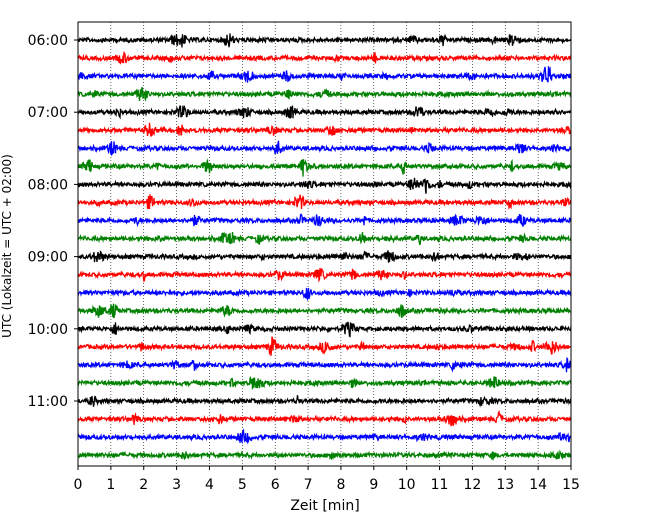 This screenshot has height=520, width=650. Describe the element at coordinates (7, 246) in the screenshot. I see `y-axis-label: UTC (Lokalzeit = UTC + 02:00)` at that location.